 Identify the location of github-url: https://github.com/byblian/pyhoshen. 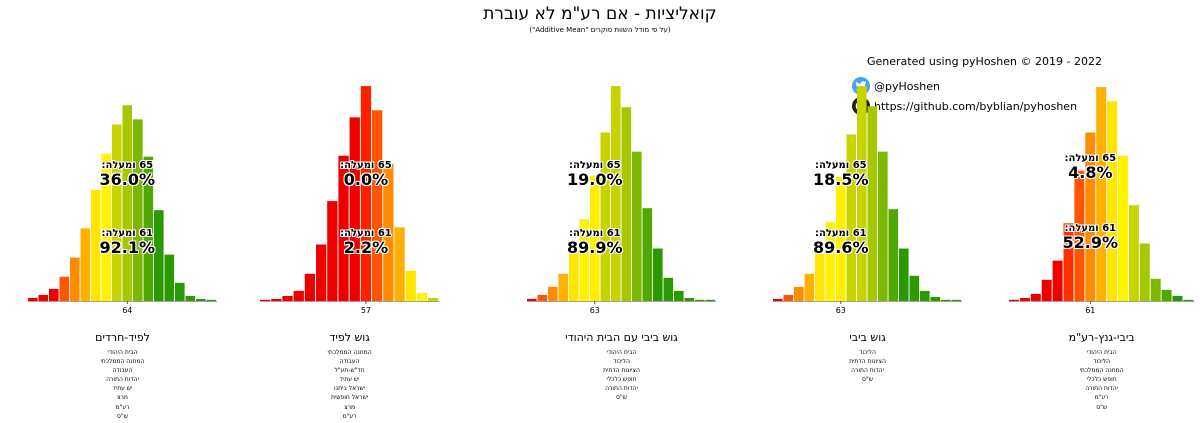
(976, 106).